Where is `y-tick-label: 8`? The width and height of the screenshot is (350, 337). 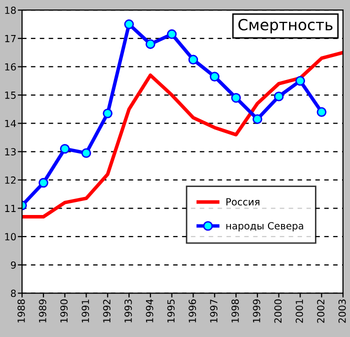 y-tick-label: 8 is located at coordinates (13, 294).